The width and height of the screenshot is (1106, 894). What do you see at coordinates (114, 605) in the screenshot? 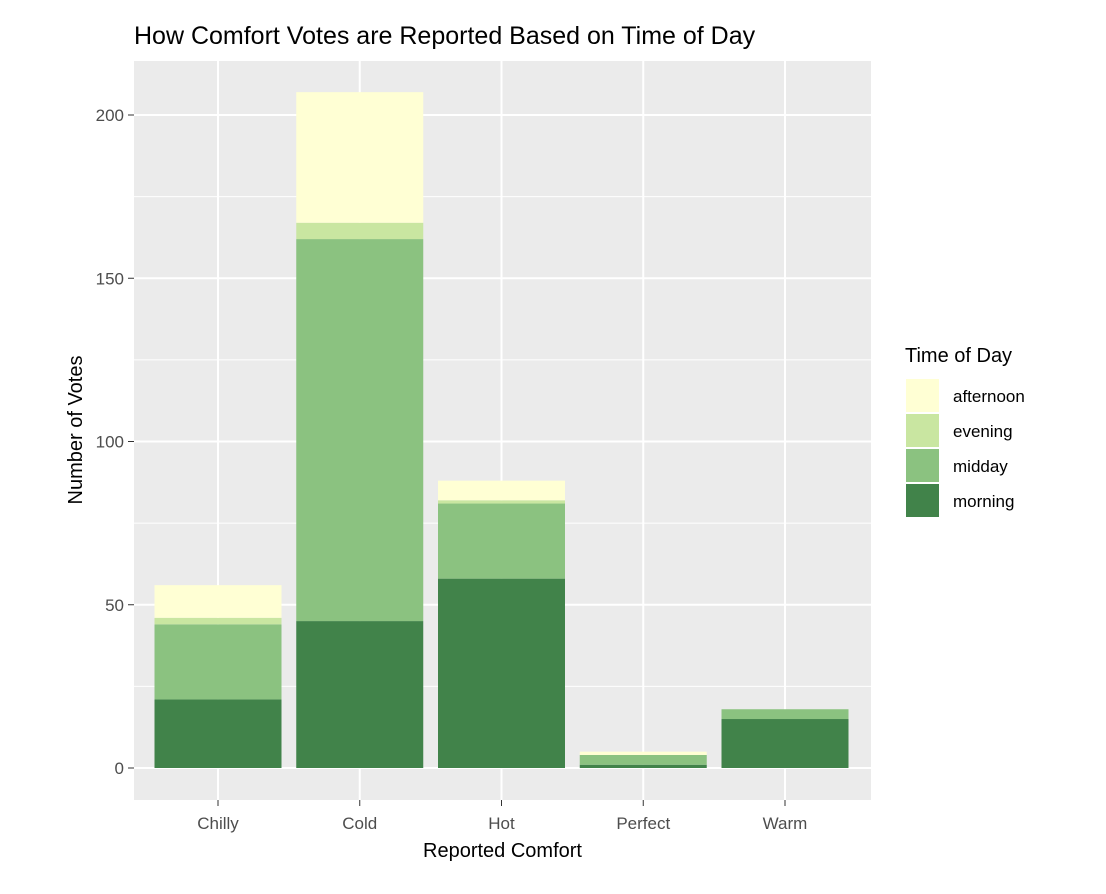
I see `y-tick-label: 50` at bounding box center [114, 605].